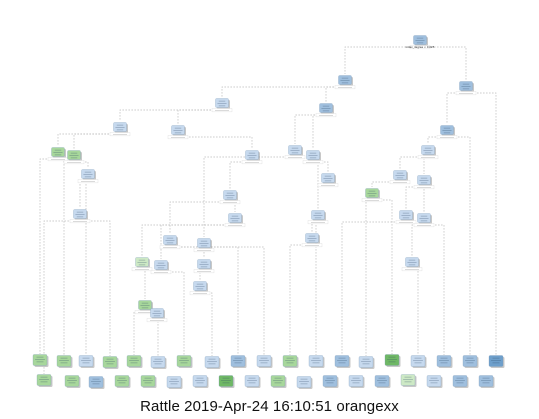 The width and height of the screenshot is (539, 419). I want to click on footer-caption: Rattle 2019-Apr-24 16:10:51 orangexx, so click(269, 406).